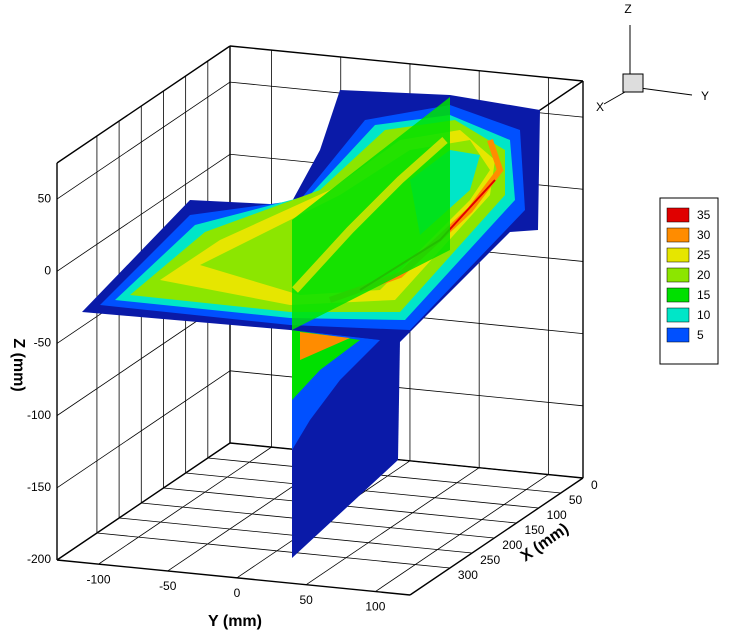  Describe the element at coordinates (168, 586) in the screenshot. I see `y-tick-label: -50` at that location.